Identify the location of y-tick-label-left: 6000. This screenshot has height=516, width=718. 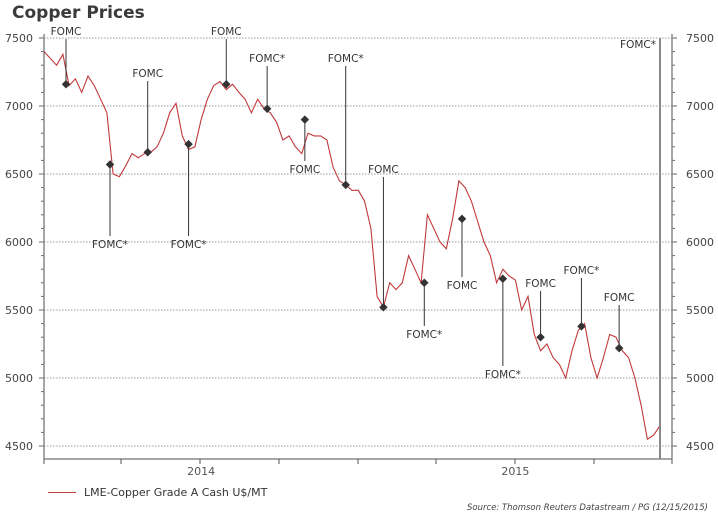
(19, 242).